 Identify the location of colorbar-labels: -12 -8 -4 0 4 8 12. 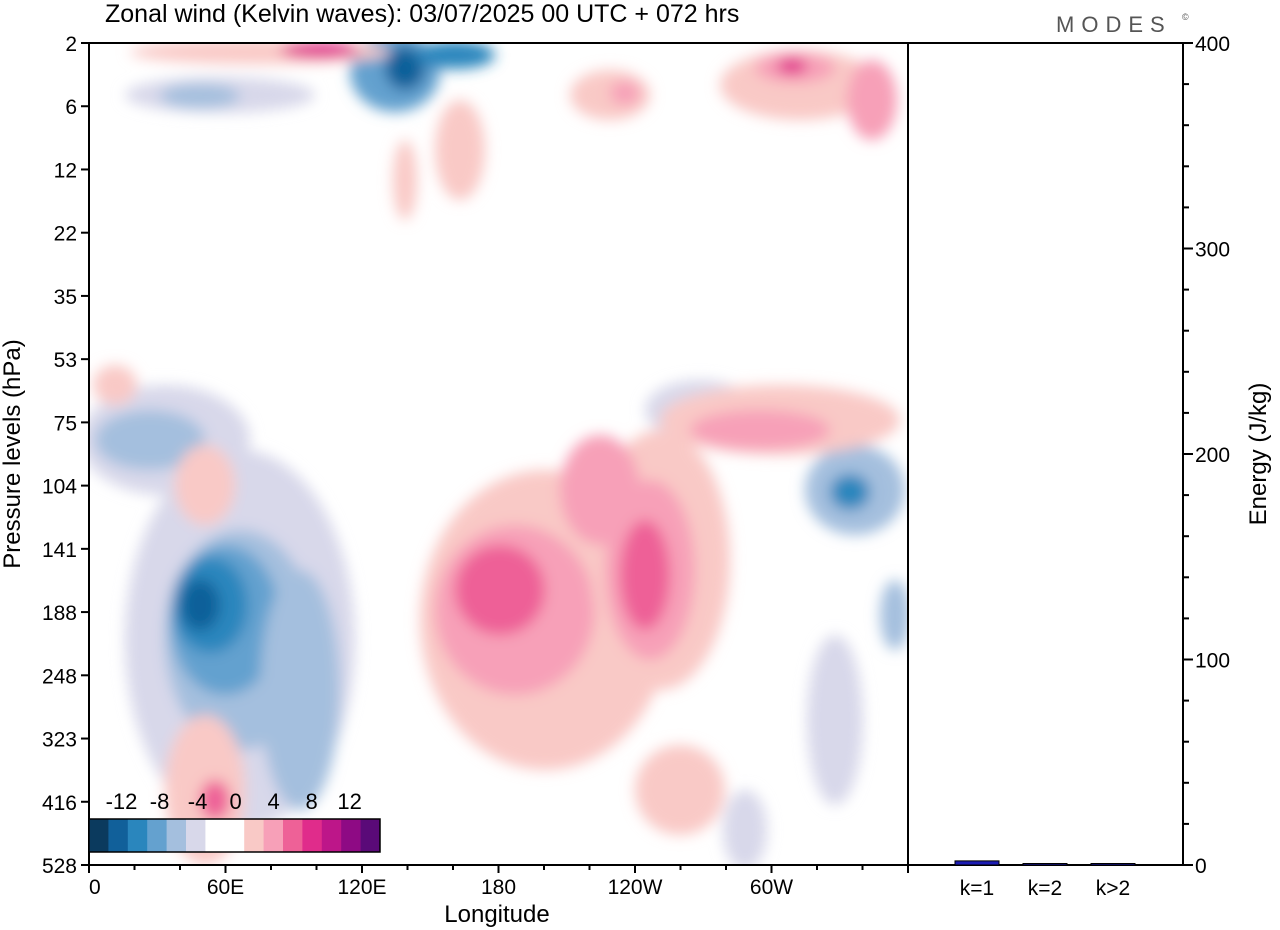
(234, 801).